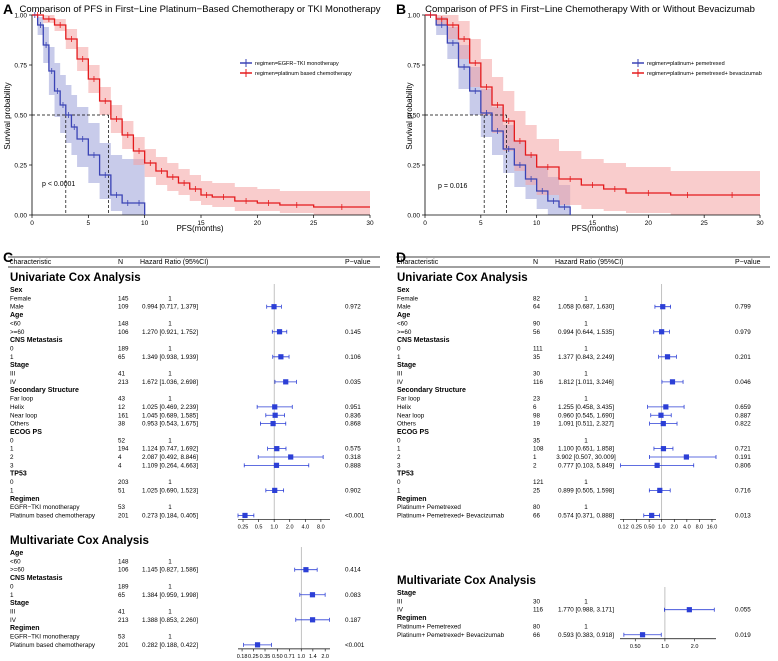  Describe the element at coordinates (413, 432) in the screenshot. I see `forest-group-label: ECOG PS` at that location.